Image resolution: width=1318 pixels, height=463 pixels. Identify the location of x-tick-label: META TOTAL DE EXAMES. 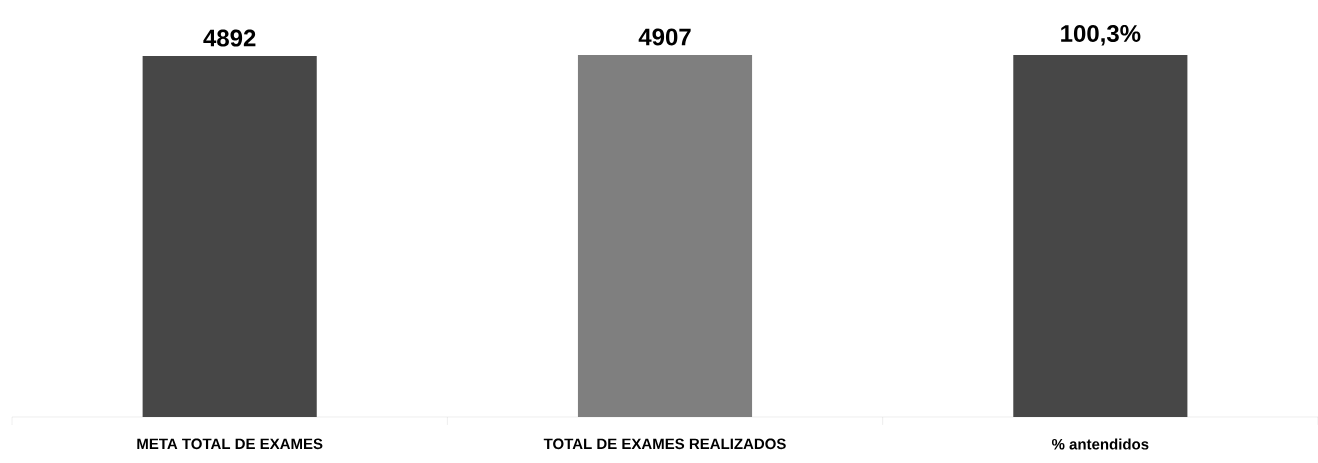
(230, 444).